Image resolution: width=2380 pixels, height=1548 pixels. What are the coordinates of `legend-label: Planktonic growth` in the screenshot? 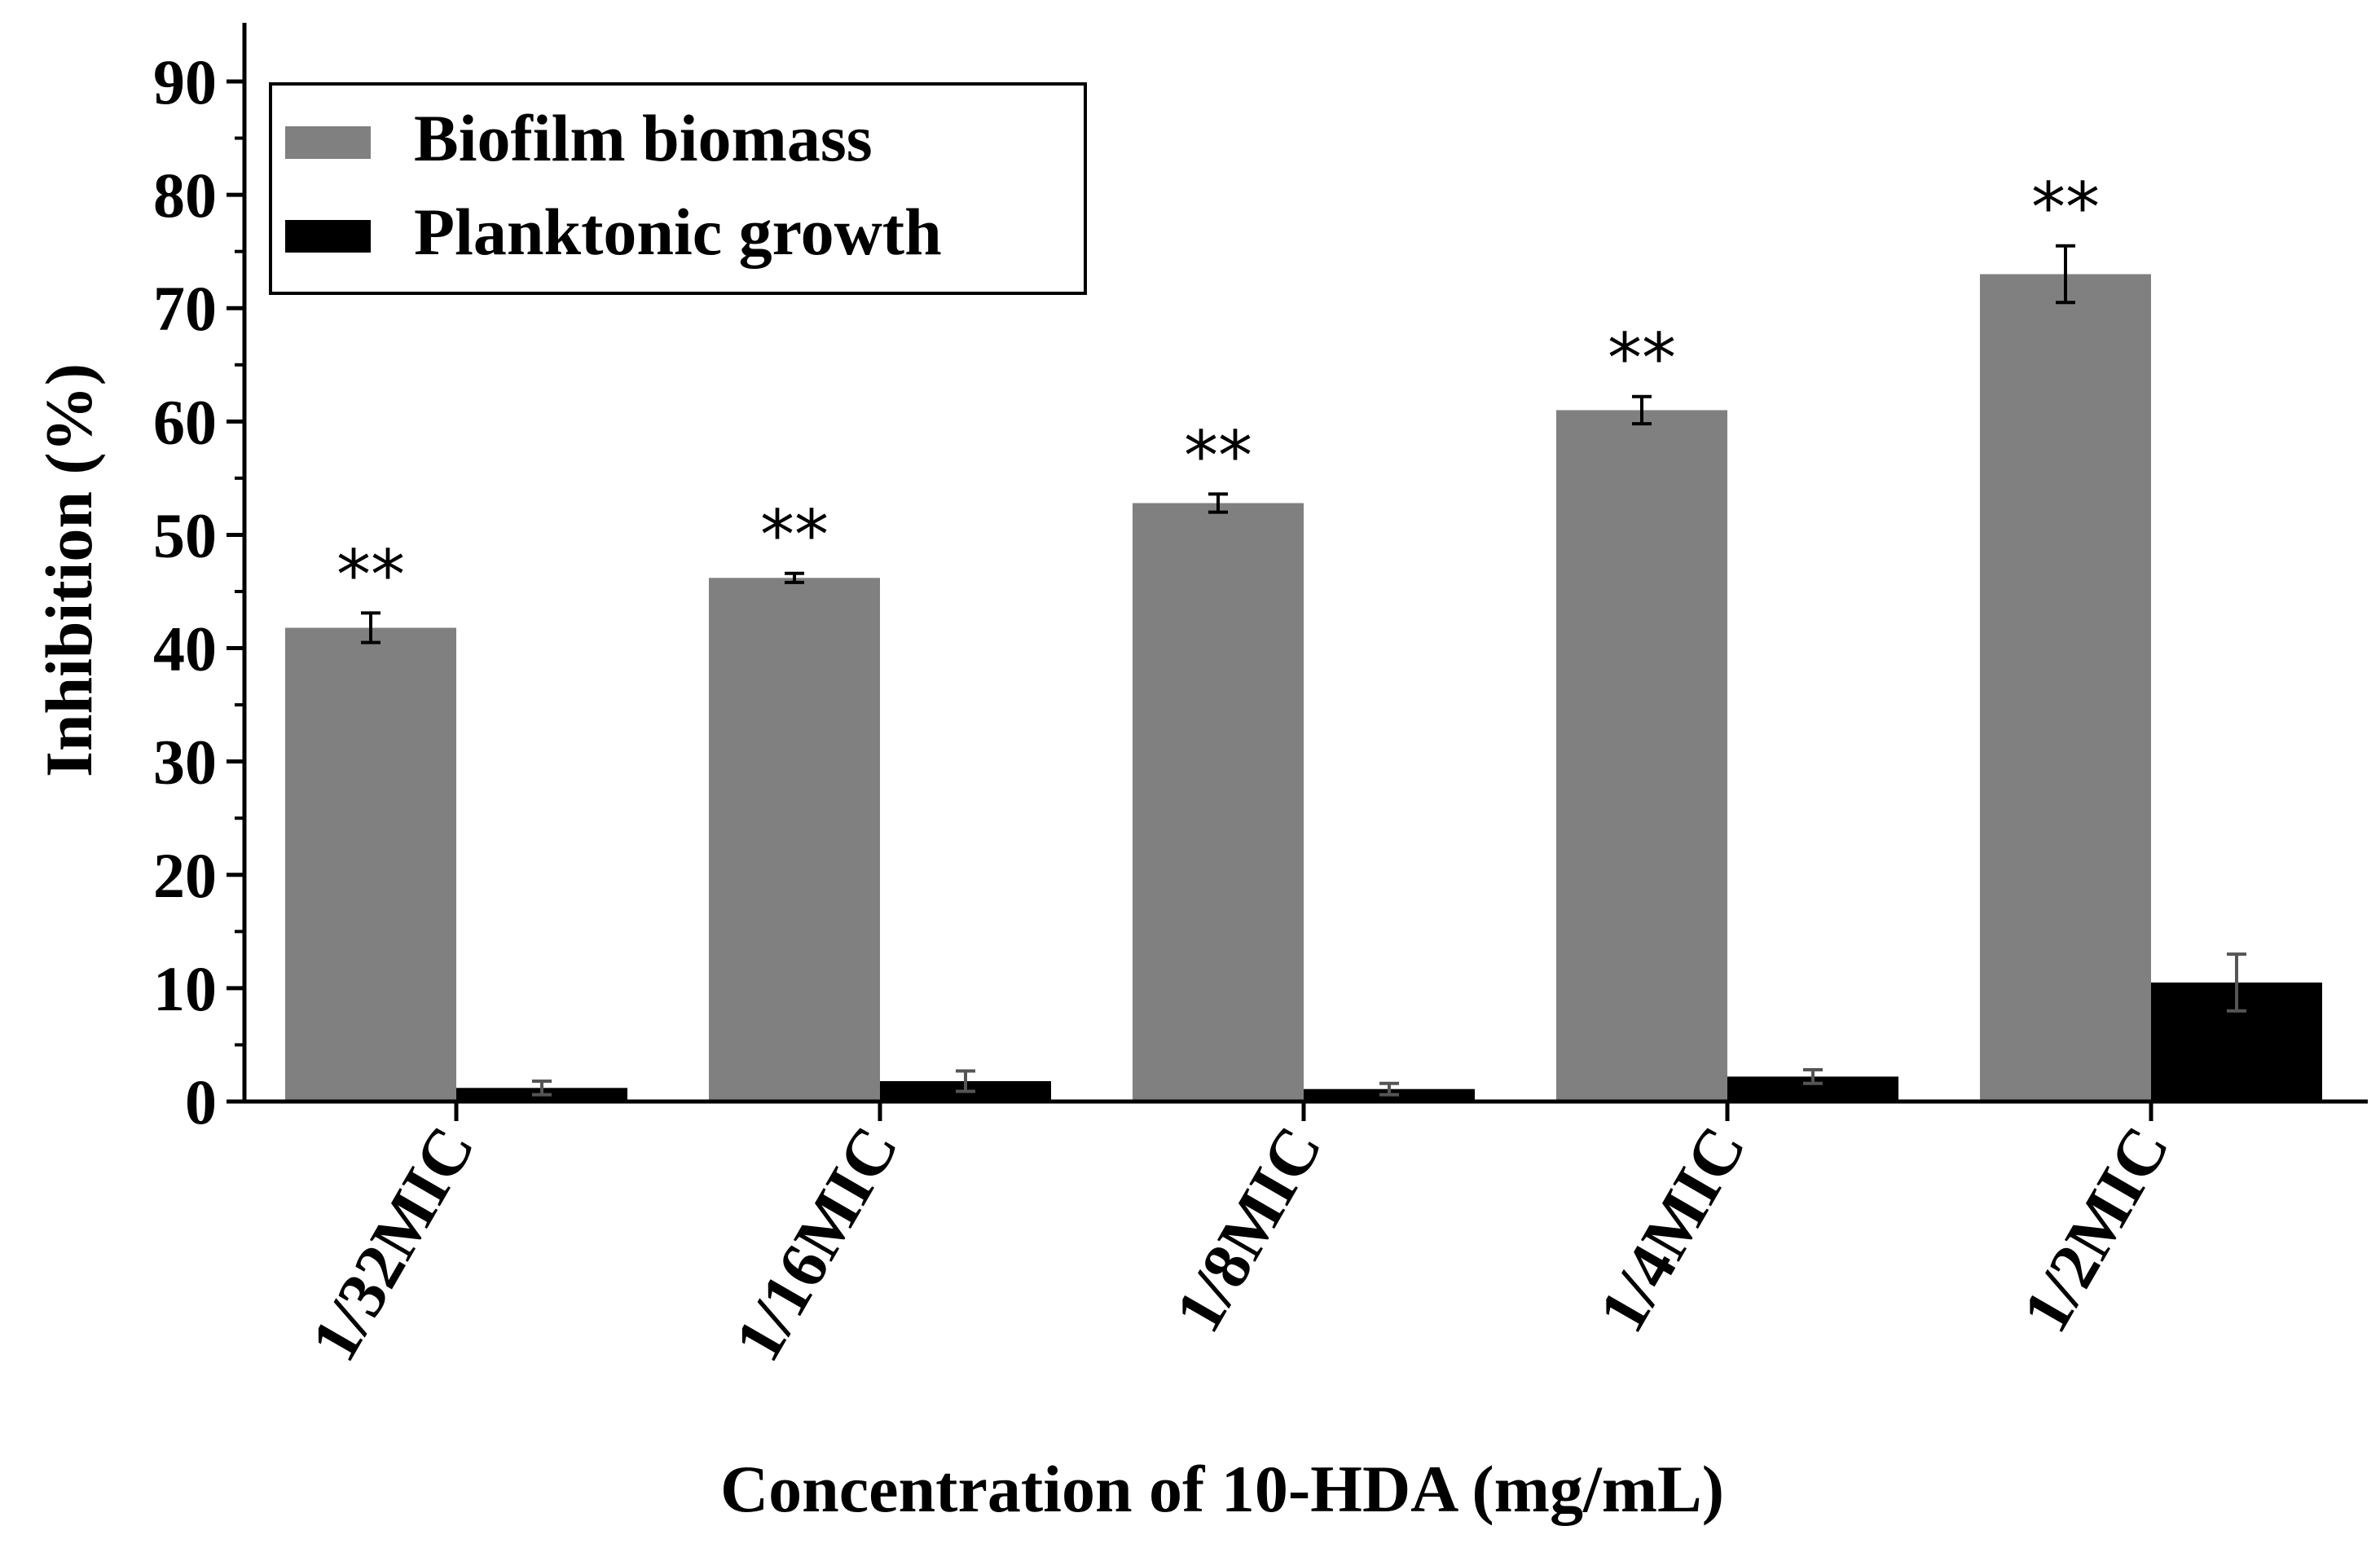 It's located at (678, 232).